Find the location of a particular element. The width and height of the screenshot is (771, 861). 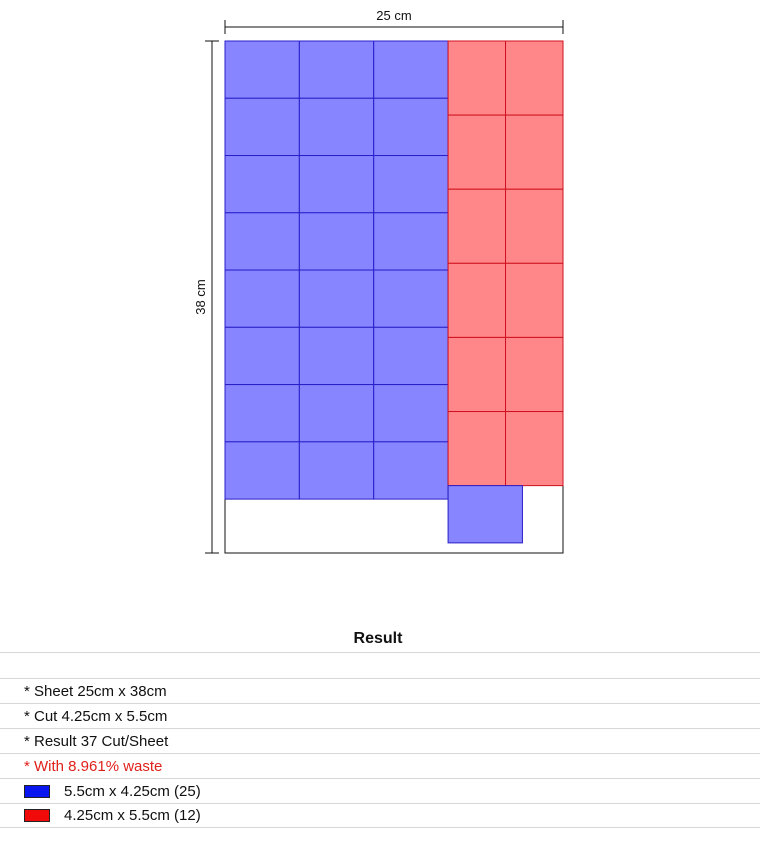

width-dimension: 25 cm is located at coordinates (394, 21).